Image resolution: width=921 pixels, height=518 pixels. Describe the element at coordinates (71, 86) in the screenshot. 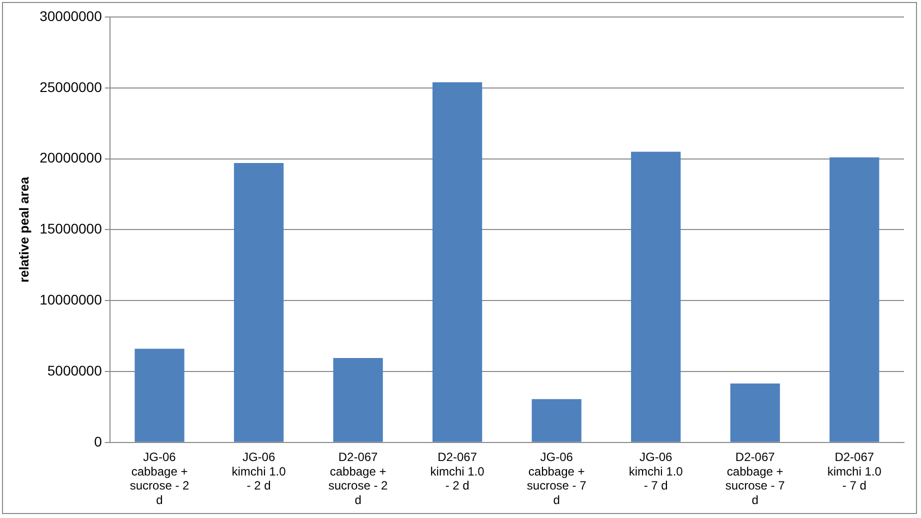

I see `y-tick-label: 25000000` at that location.